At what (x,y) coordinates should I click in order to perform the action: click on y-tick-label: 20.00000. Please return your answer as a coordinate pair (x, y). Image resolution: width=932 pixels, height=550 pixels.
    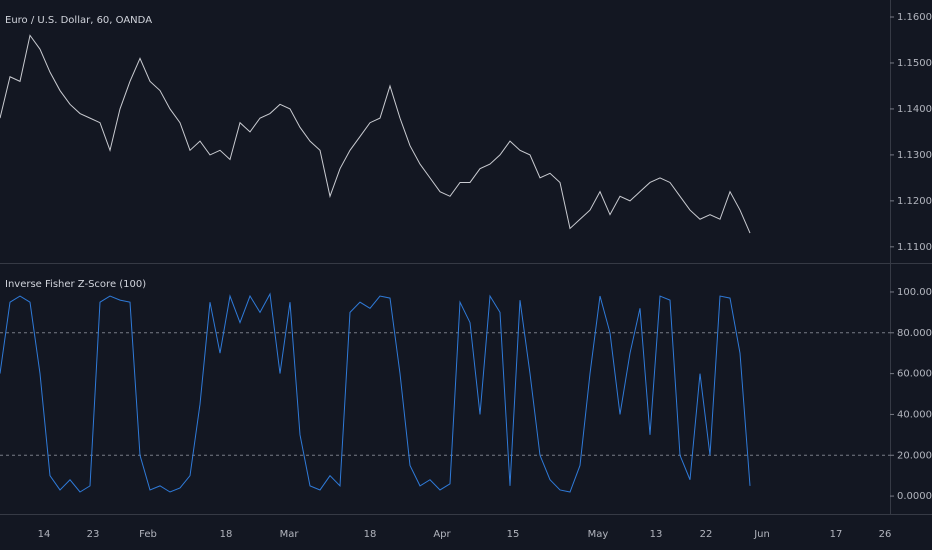
    Looking at the image, I should click on (914, 455).